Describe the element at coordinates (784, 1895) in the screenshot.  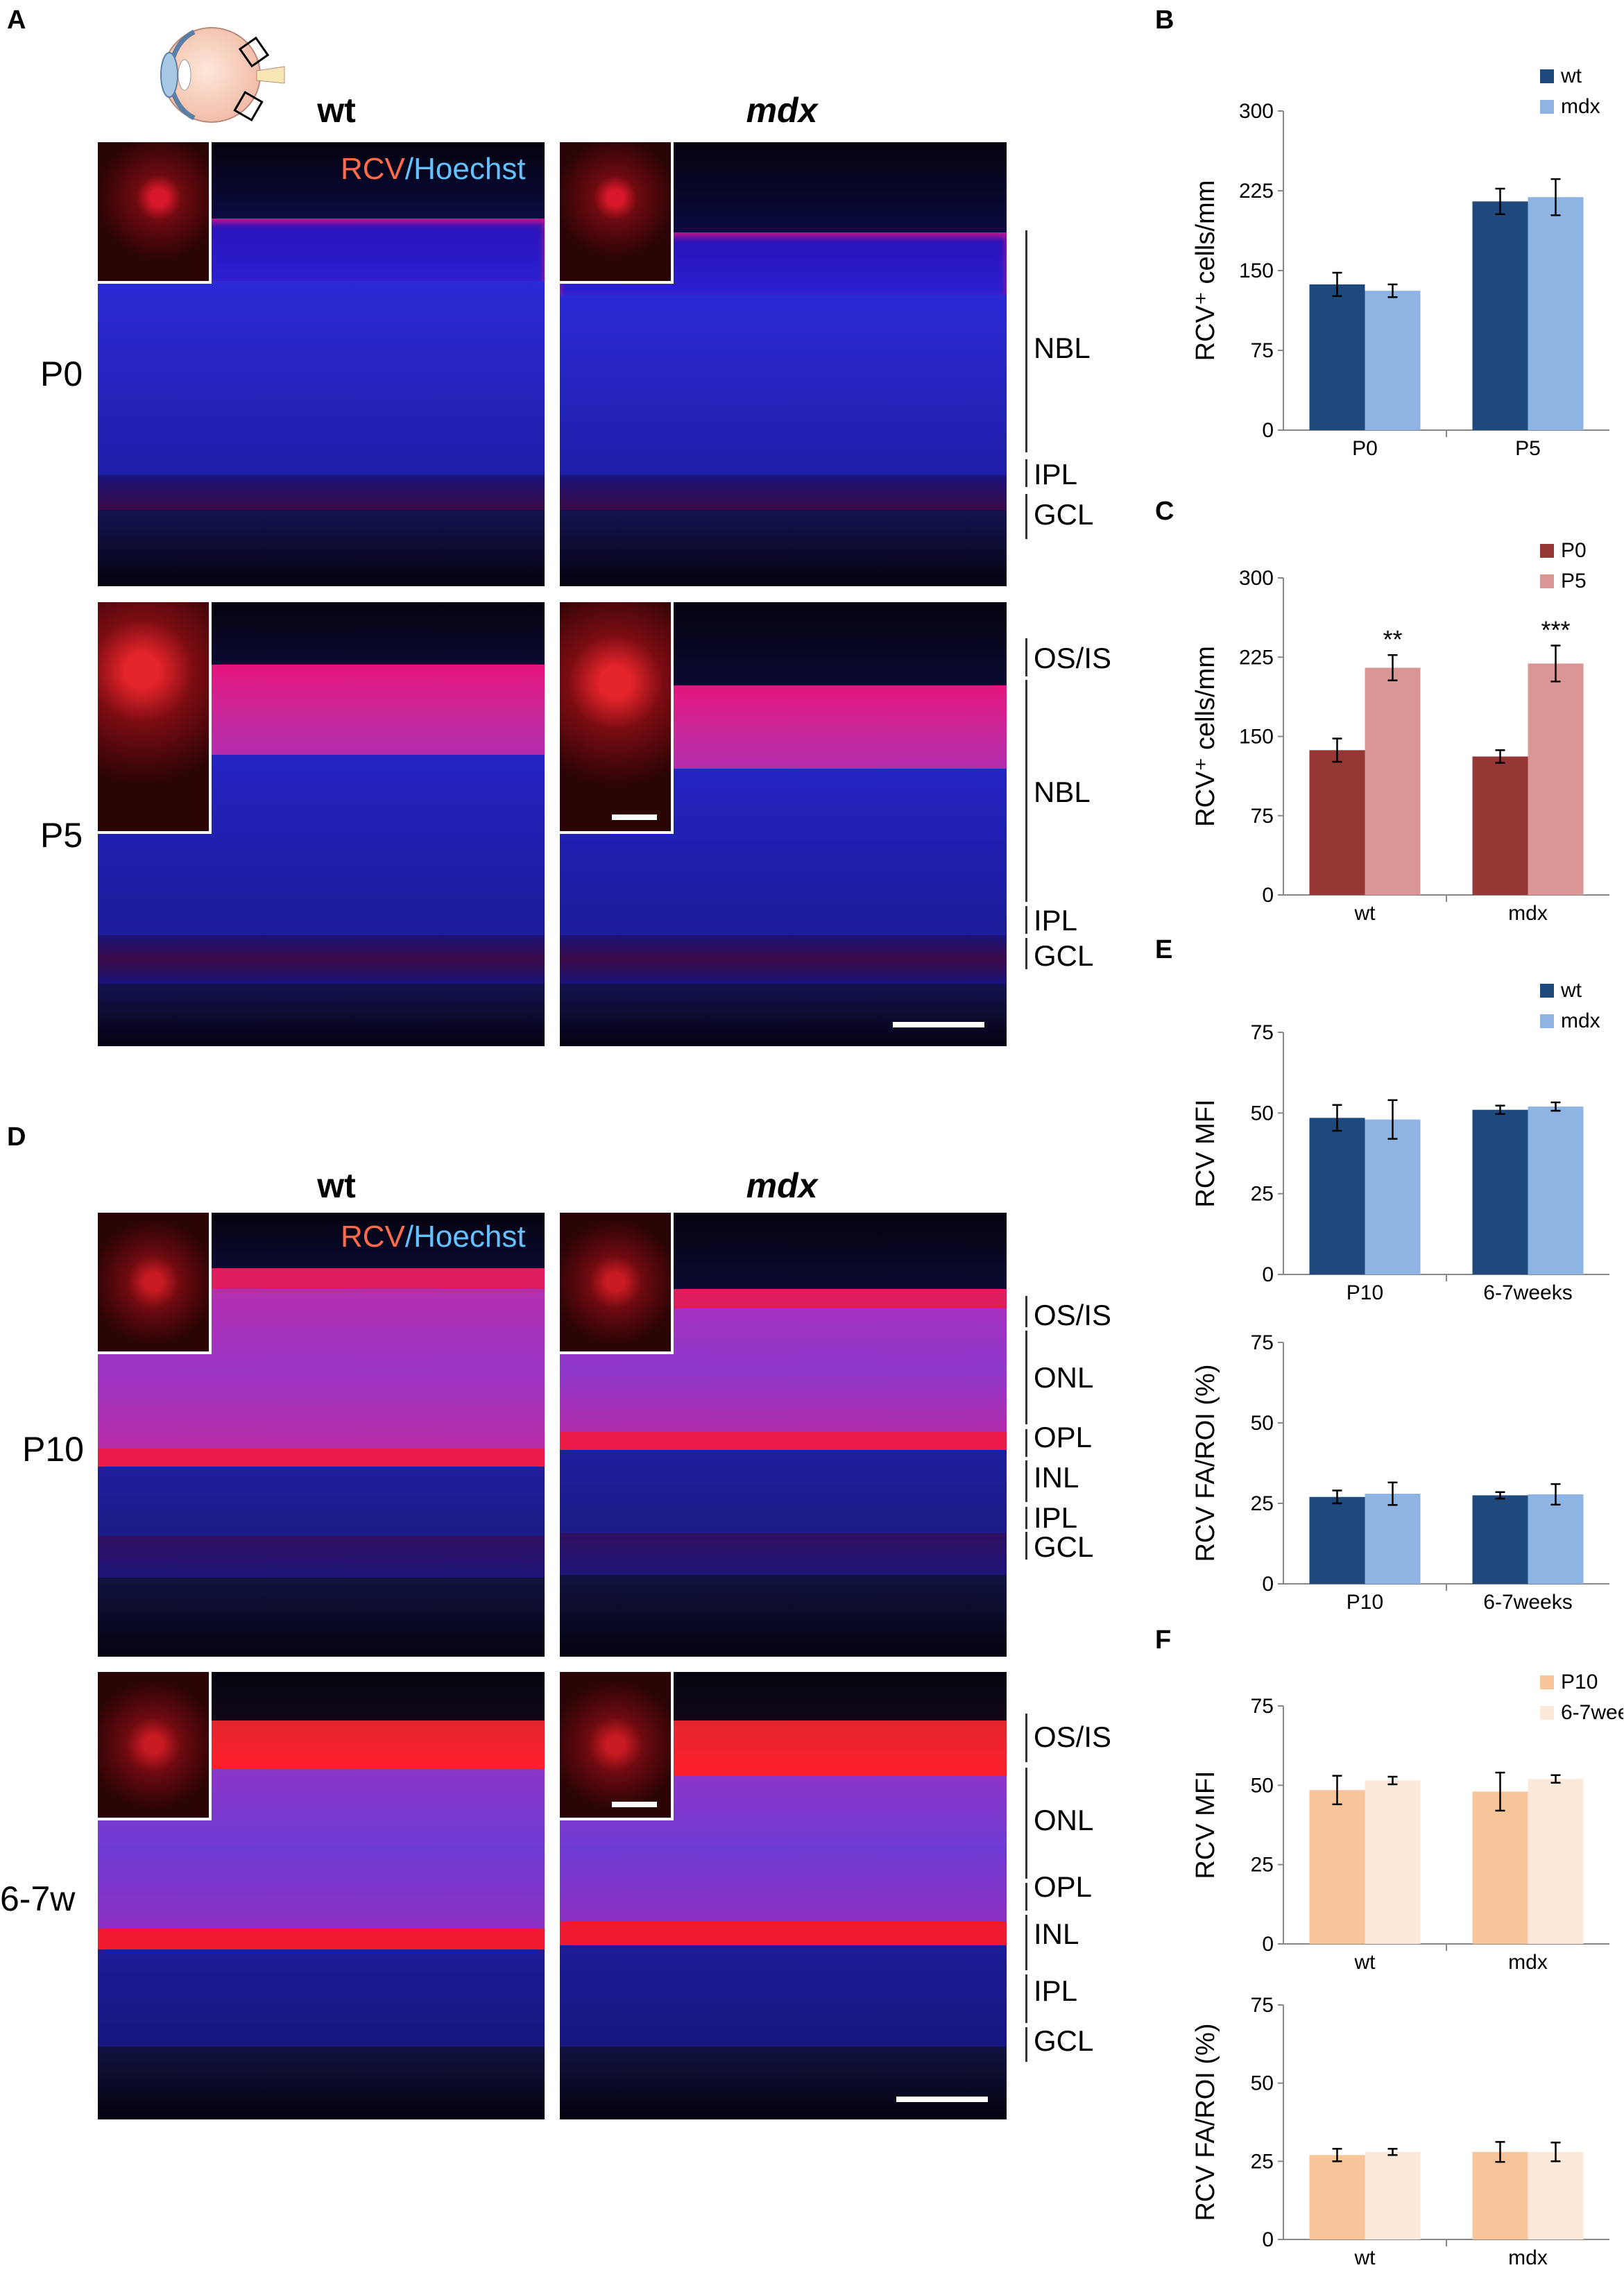
I see `micrograph-6-7w-mdx` at that location.